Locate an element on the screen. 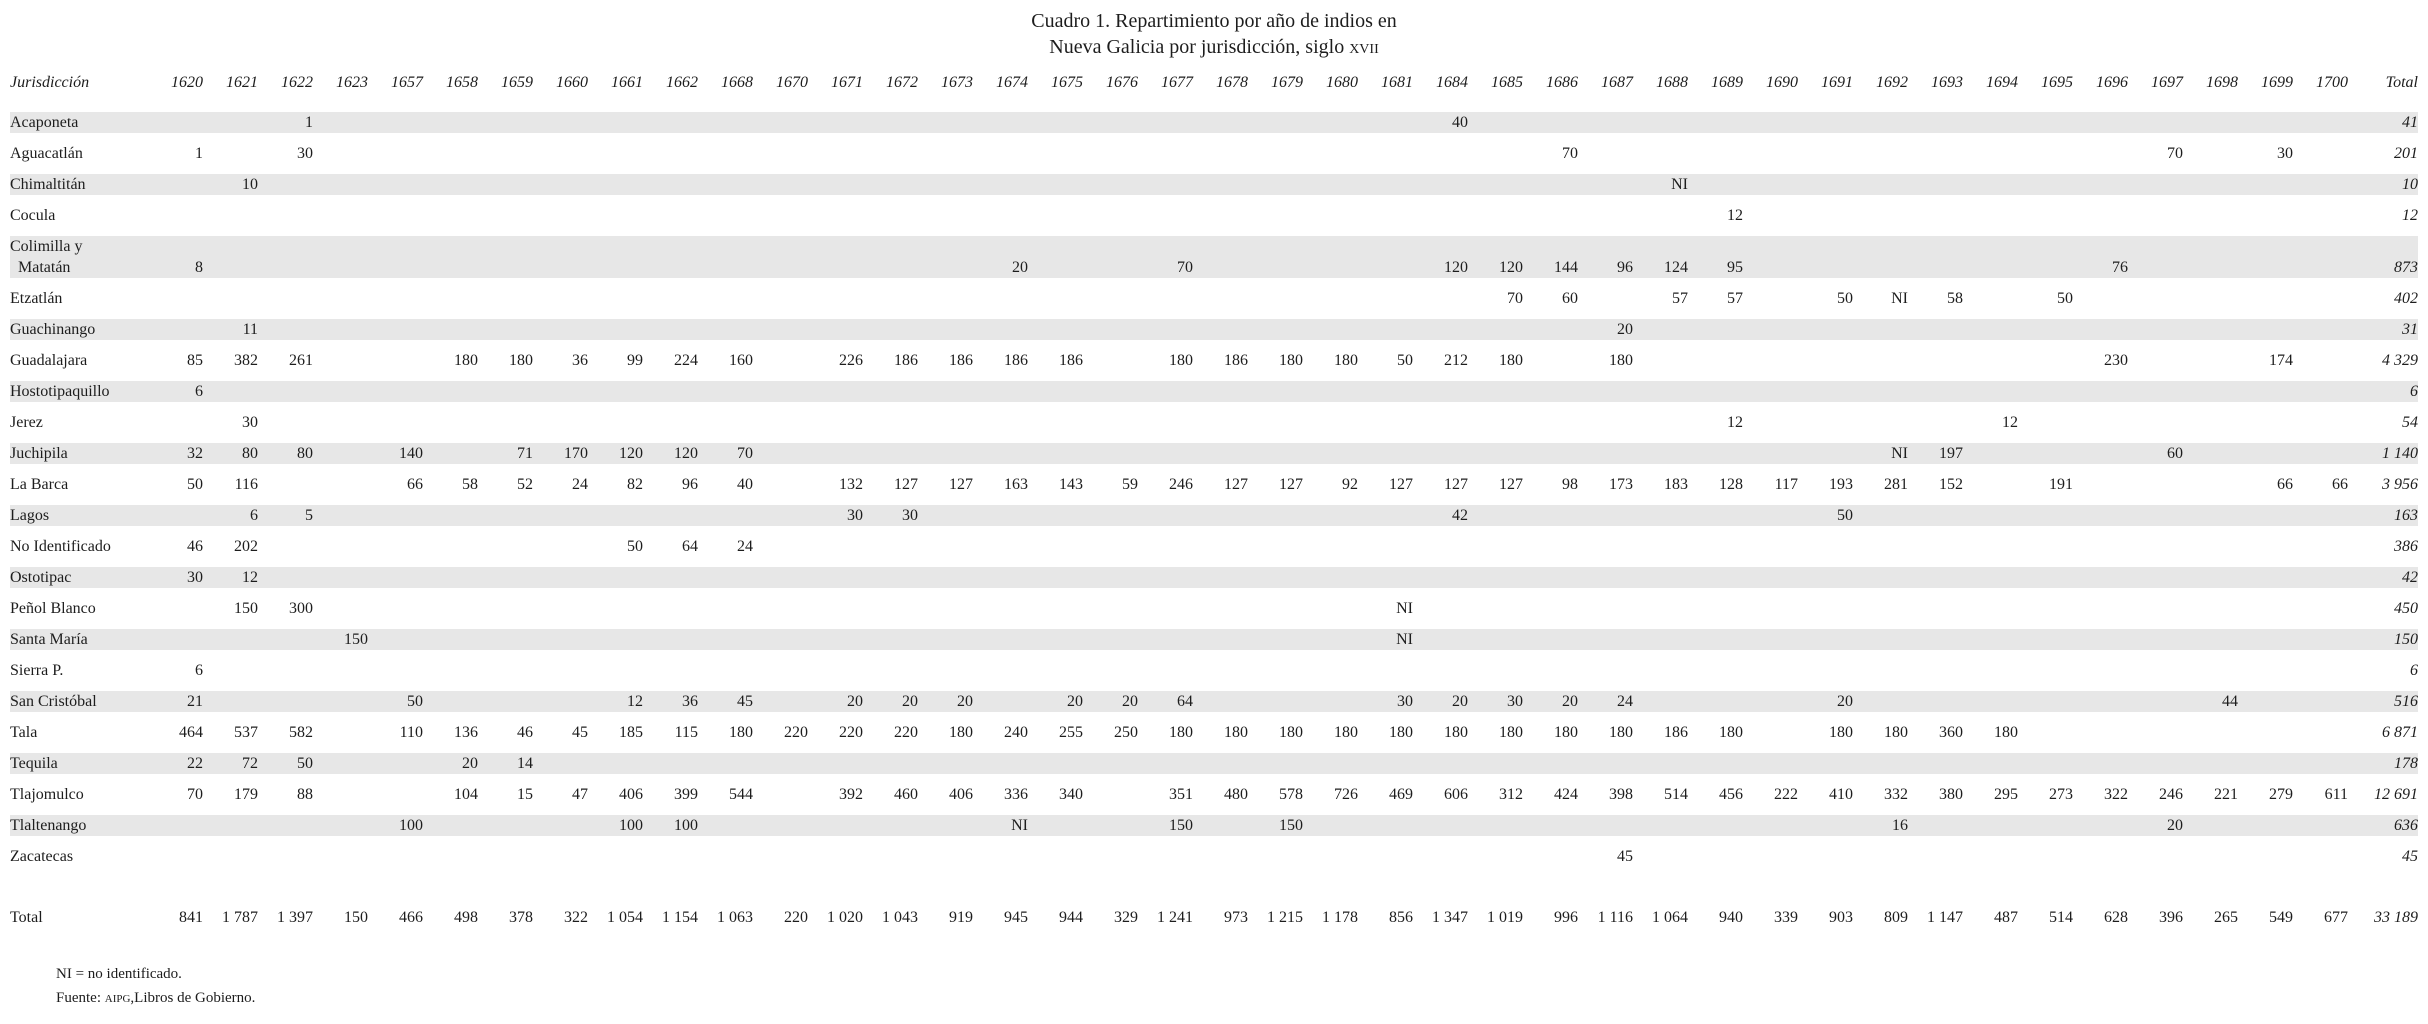 The image size is (2428, 1024). cell-1692: NI is located at coordinates (1899, 298).